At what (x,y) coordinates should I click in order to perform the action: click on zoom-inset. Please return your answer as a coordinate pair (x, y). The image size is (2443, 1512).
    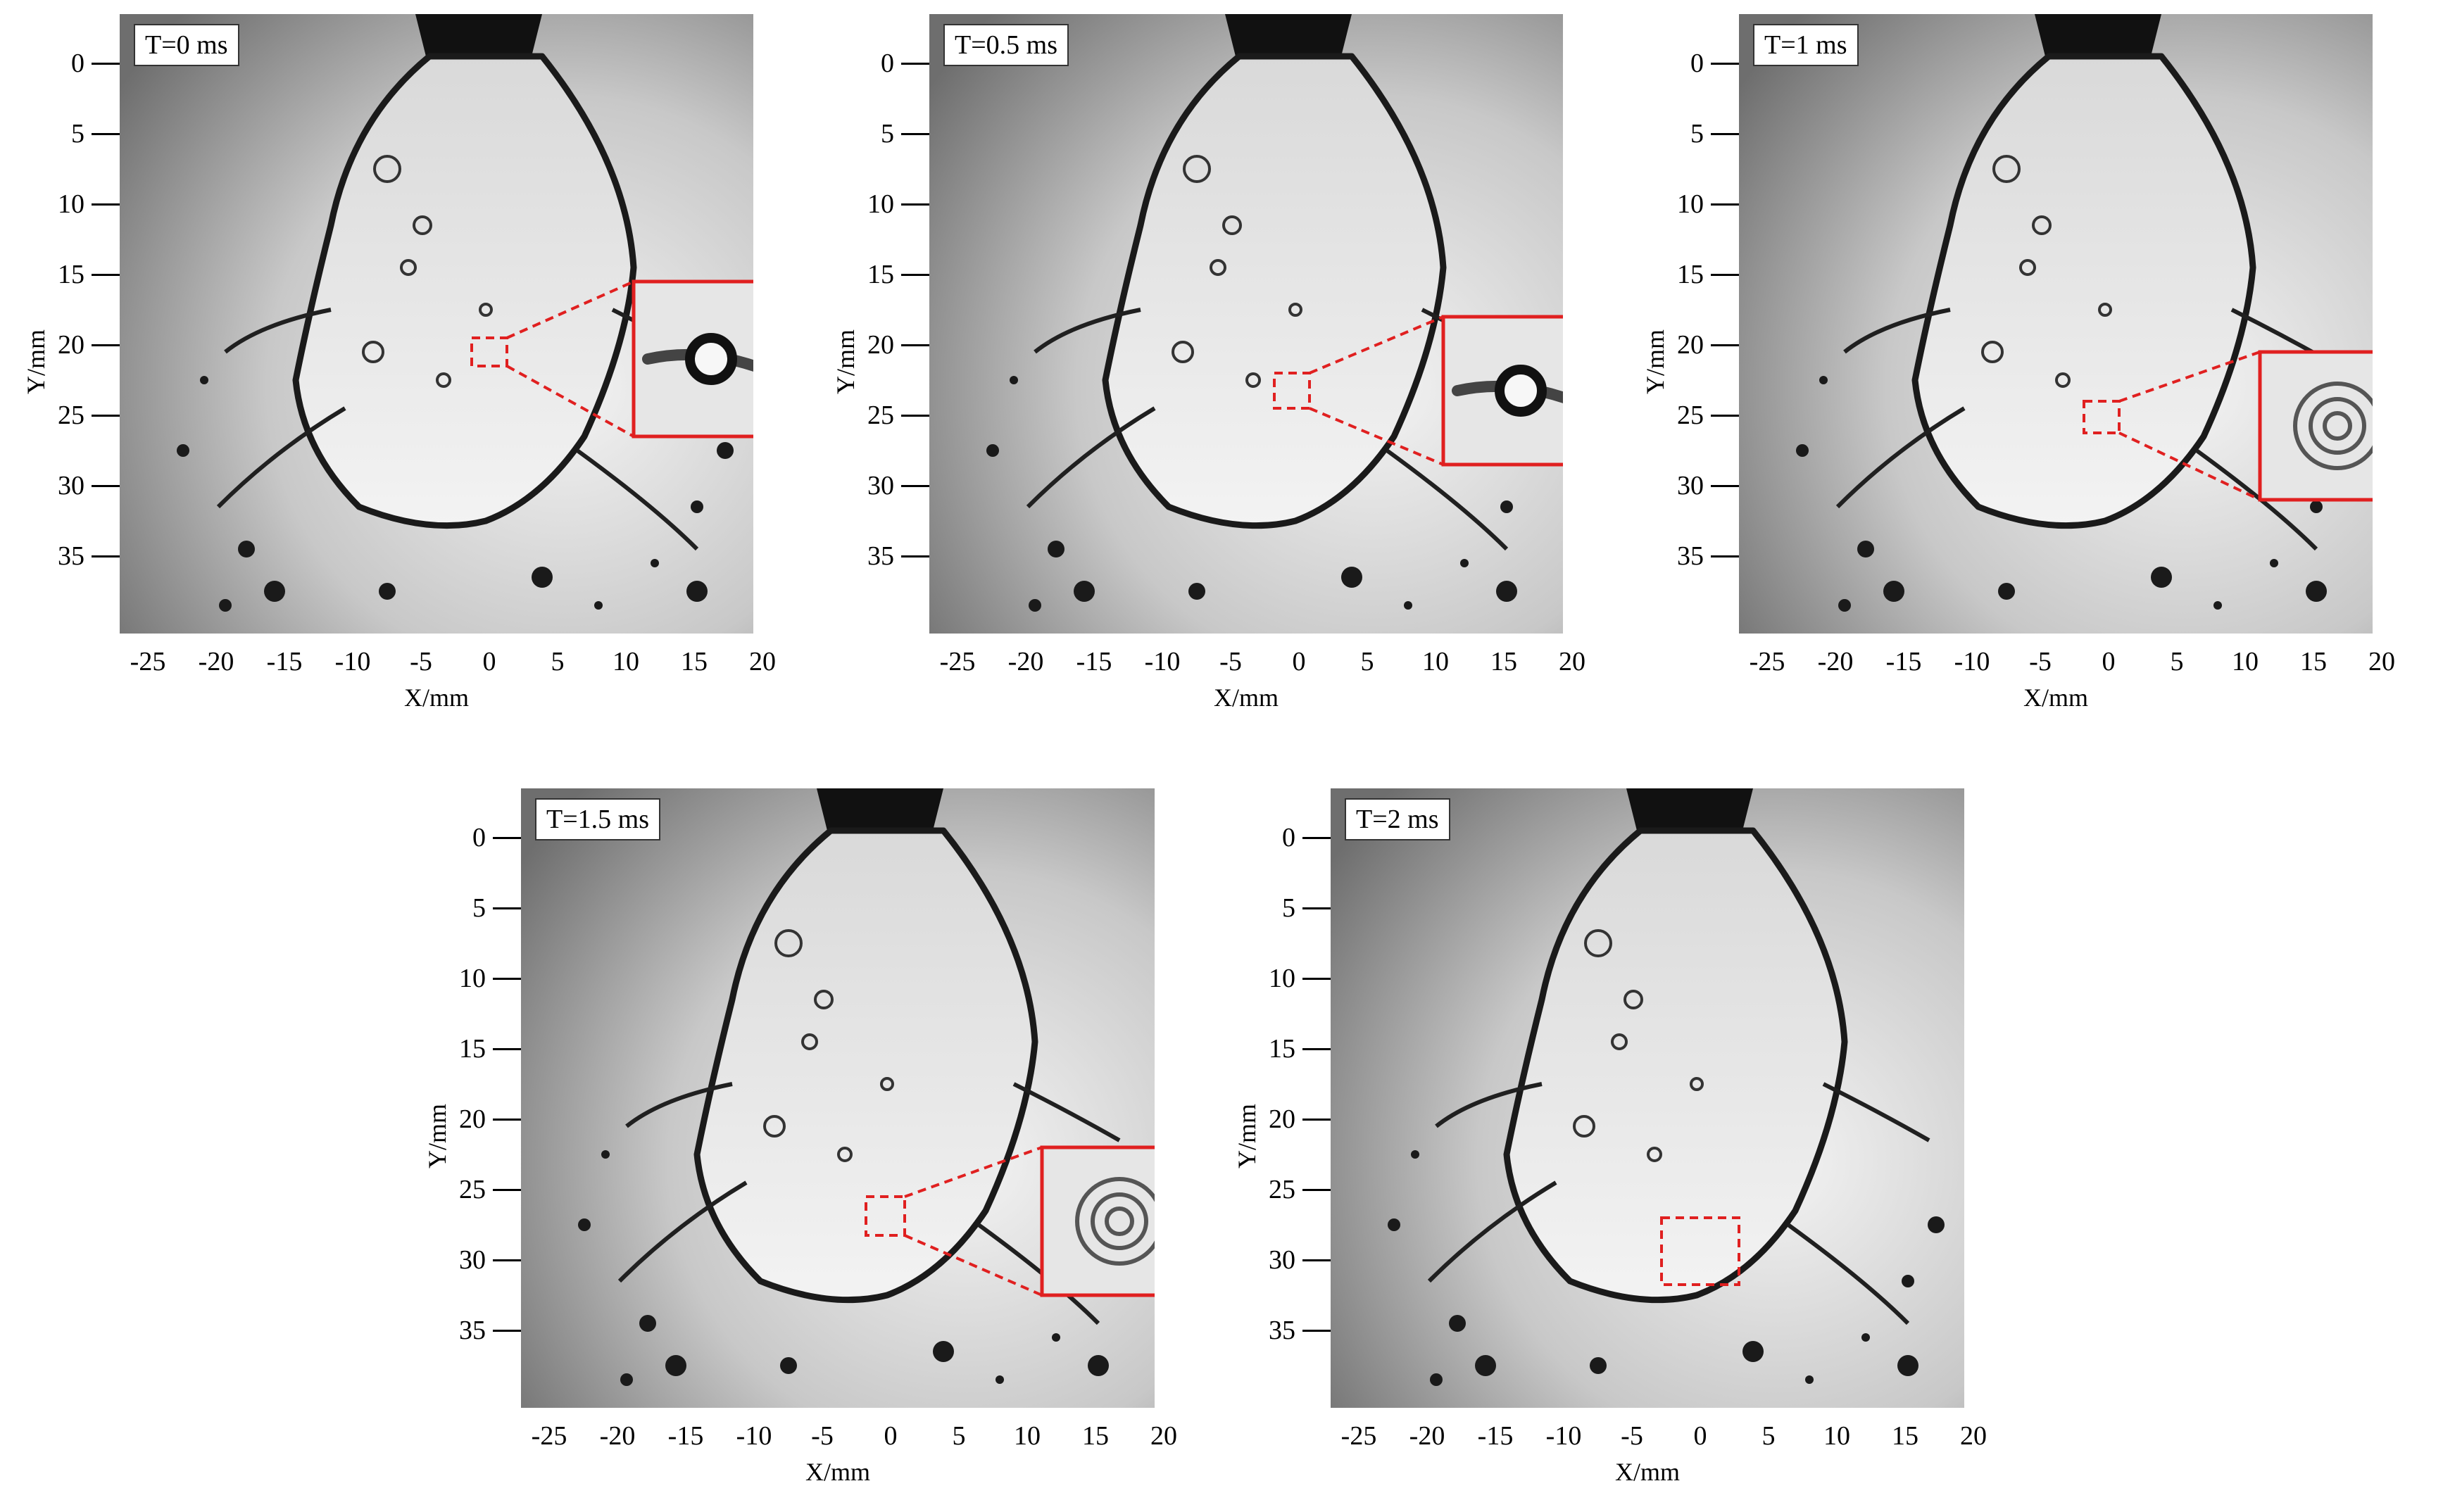
    Looking at the image, I should click on (2315, 426).